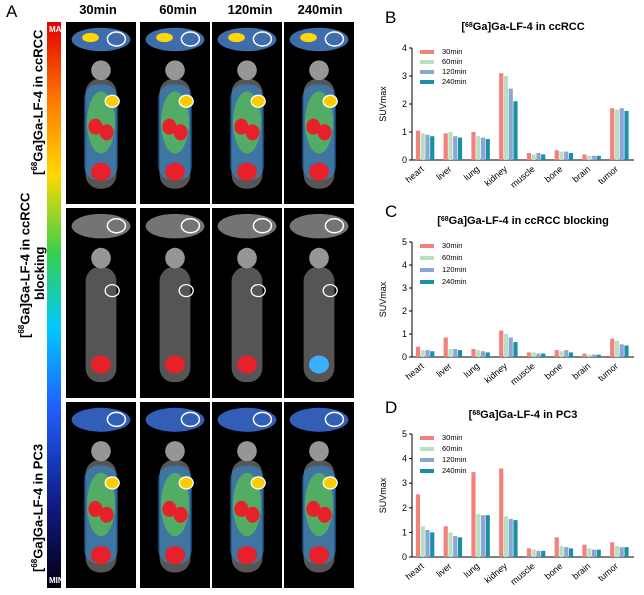 This screenshot has width=644, height=595. Describe the element at coordinates (98, 9) in the screenshot. I see `time-header-30min: 30min` at that location.